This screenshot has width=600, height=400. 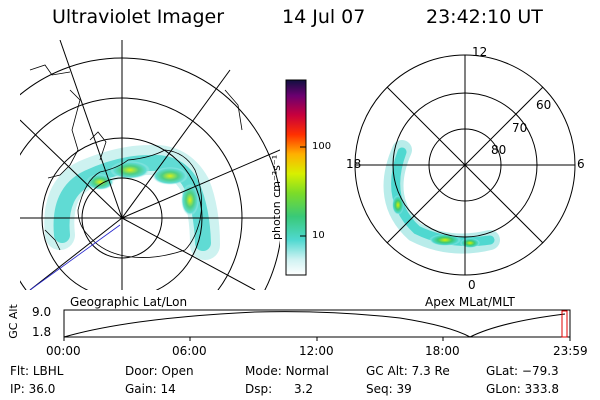 What do you see at coordinates (480, 52) in the screenshot?
I see `mlt-label-top: 12` at bounding box center [480, 52].